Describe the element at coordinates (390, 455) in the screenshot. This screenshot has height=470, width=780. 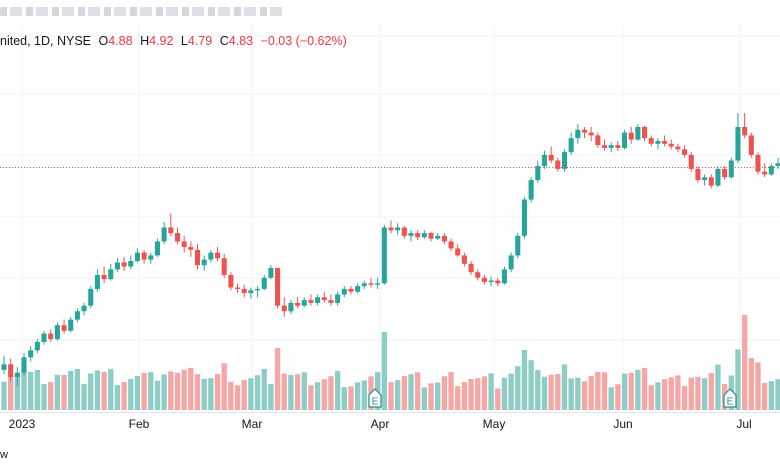
I see `chart-footer: w` at that location.